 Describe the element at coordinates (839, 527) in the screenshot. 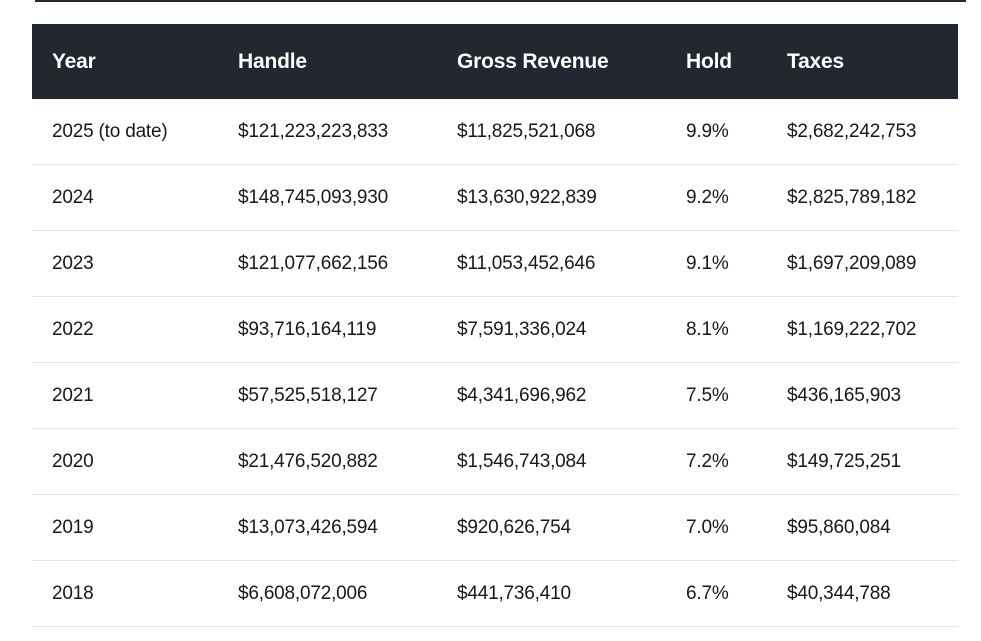

I see `cell-taxes: $95,860,084` at that location.